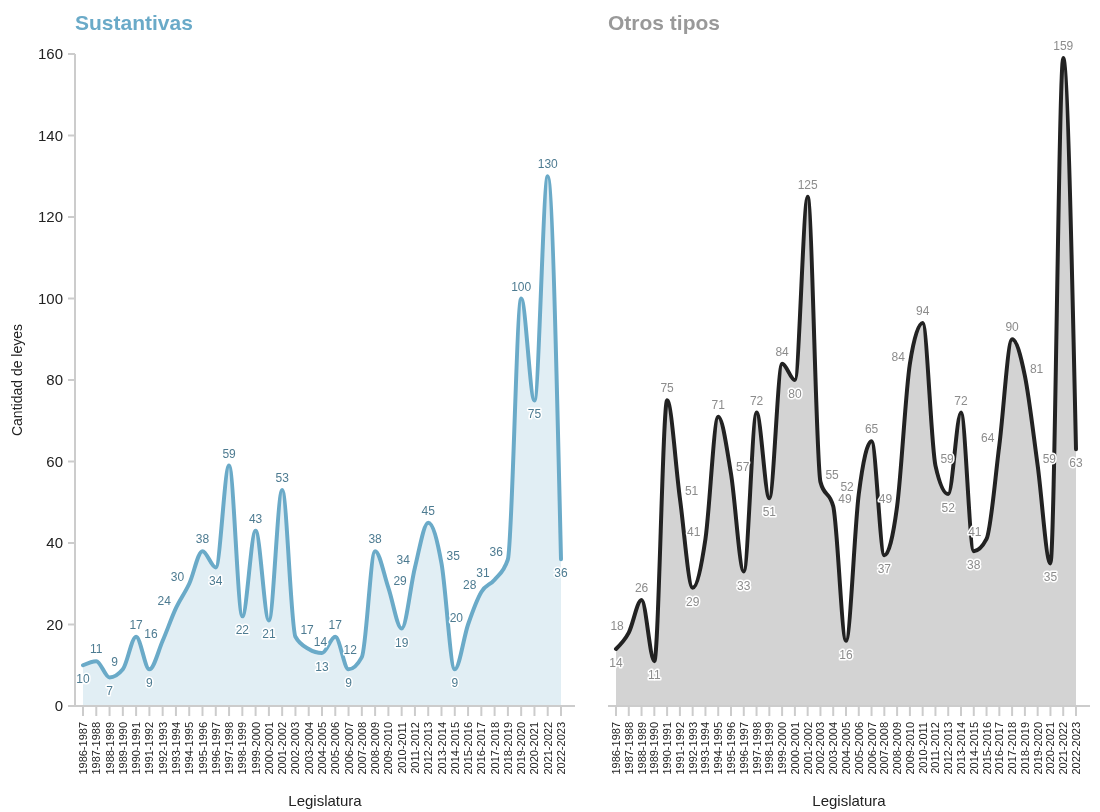 This screenshot has height=812, width=1100. I want to click on x-tick-label: 2001-2002, so click(282, 748).